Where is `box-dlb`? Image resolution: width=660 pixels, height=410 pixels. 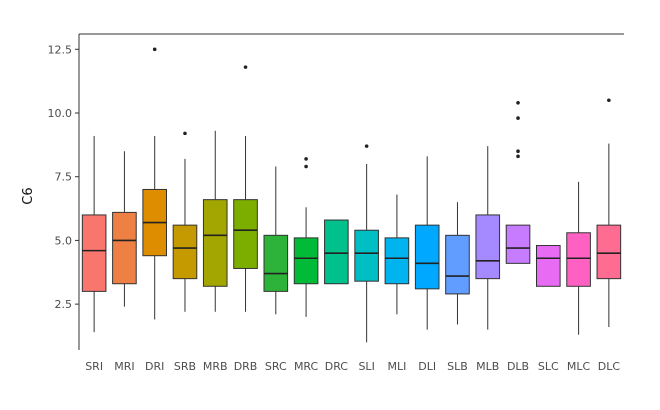 box-dlb is located at coordinates (518, 182).